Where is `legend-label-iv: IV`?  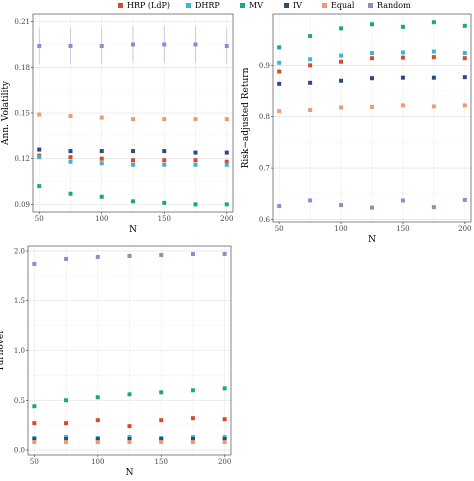 legend-label-iv: IV is located at coordinates (297, 5).